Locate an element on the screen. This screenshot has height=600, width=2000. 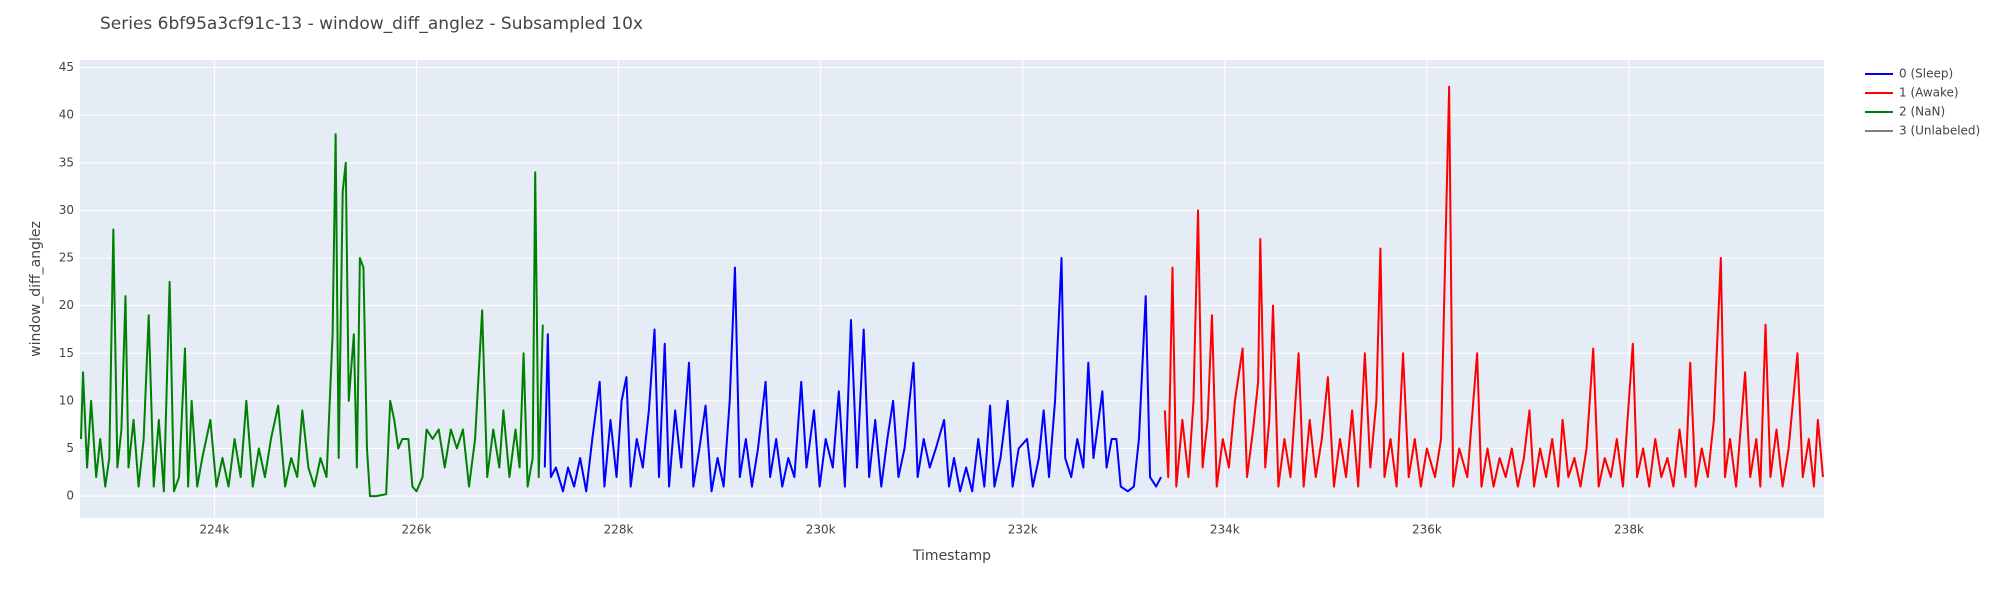
x-tick-label: 224k is located at coordinates (214, 530).